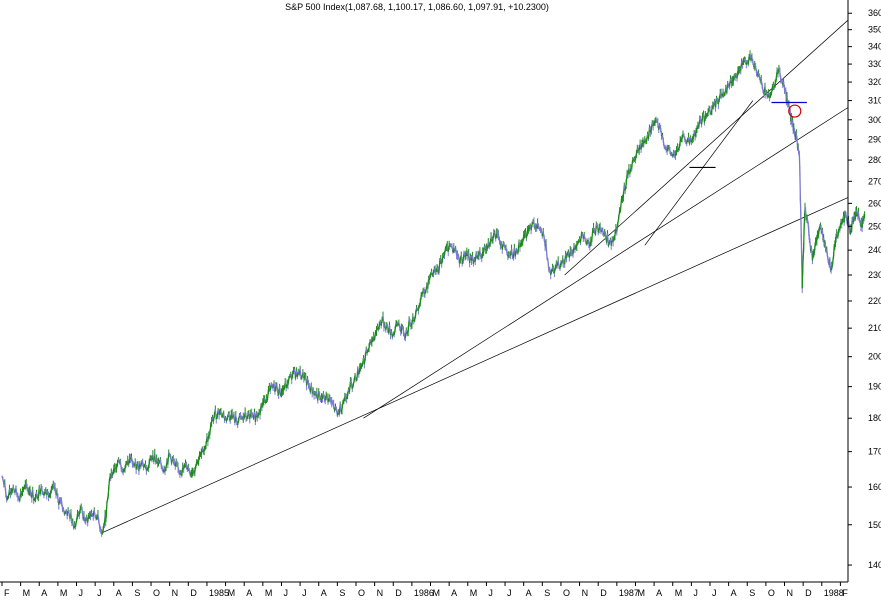 The image size is (881, 601). What do you see at coordinates (874, 565) in the screenshot?
I see `y-tick-label: 140` at bounding box center [874, 565].